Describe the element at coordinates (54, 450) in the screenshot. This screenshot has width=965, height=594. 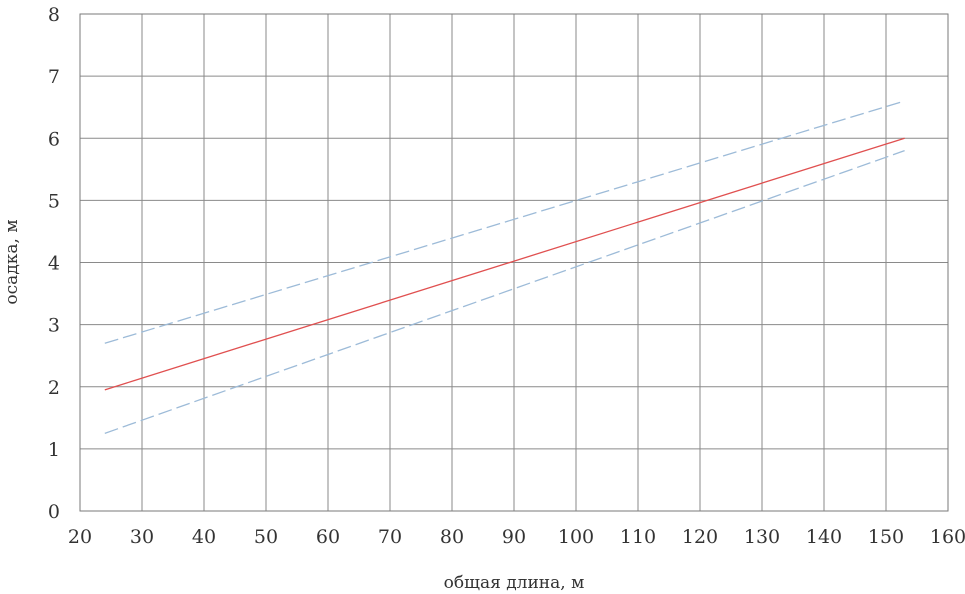
I see `y-tick-label: 1` at that location.